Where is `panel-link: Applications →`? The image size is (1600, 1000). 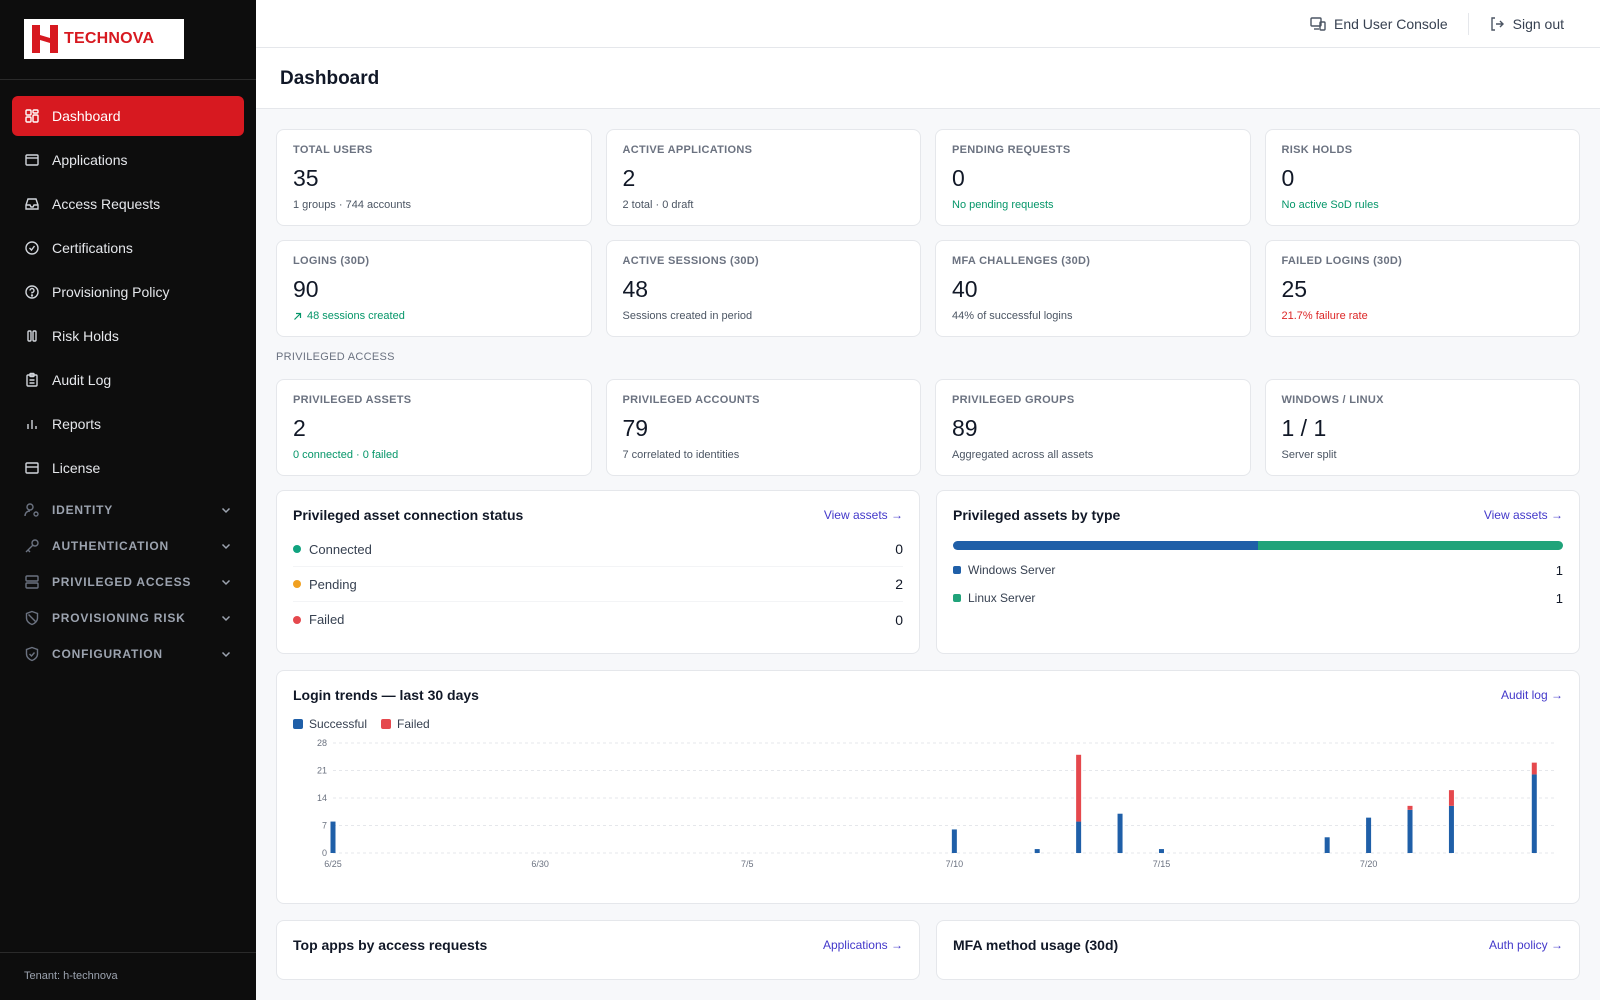 panel-link: Applications → is located at coordinates (862, 945).